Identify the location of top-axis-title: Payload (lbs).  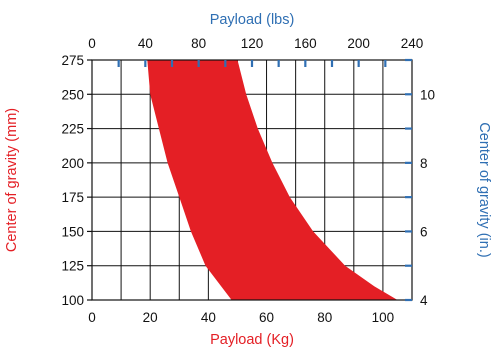
(252, 20).